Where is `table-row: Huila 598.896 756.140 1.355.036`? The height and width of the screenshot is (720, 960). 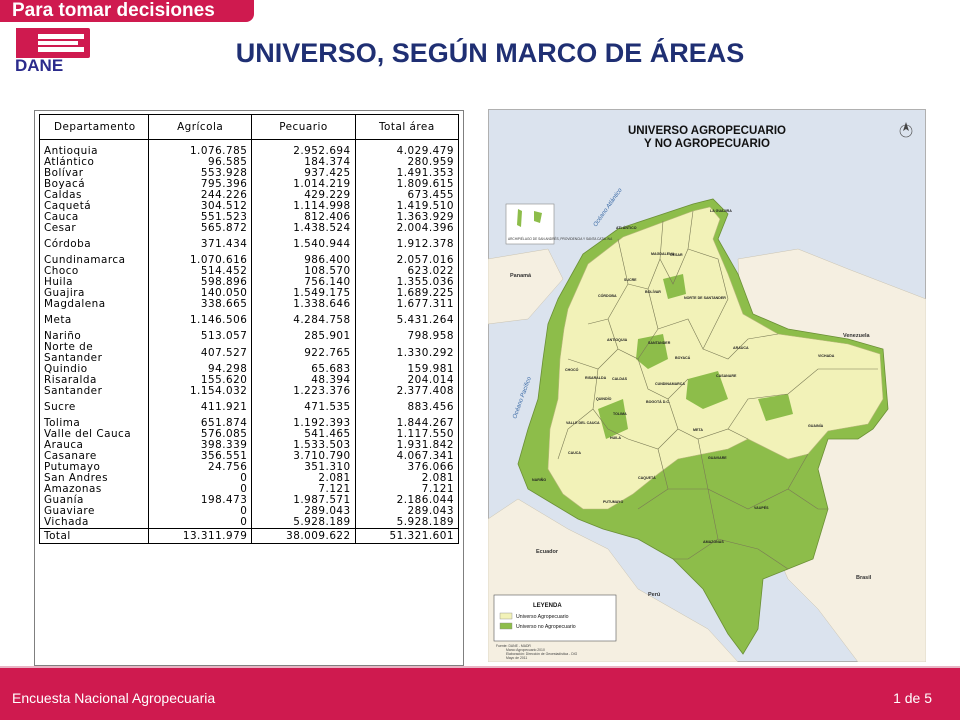 table-row: Huila 598.896 756.140 1.355.036 is located at coordinates (249, 282).